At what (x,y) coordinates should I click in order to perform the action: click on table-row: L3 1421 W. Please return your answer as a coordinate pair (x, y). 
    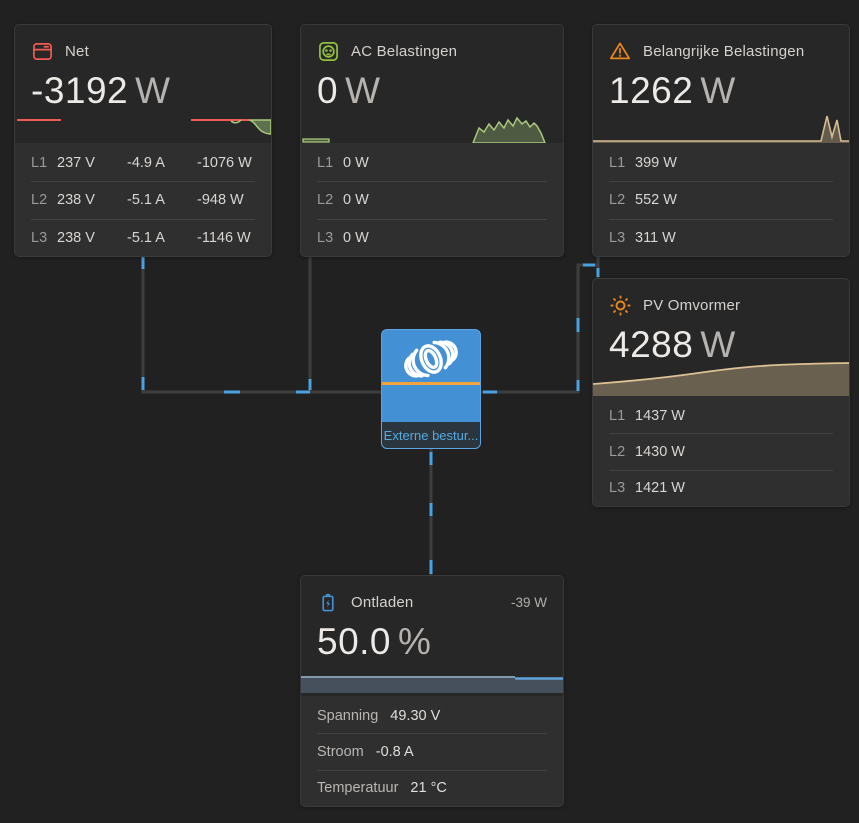
    Looking at the image, I should click on (721, 487).